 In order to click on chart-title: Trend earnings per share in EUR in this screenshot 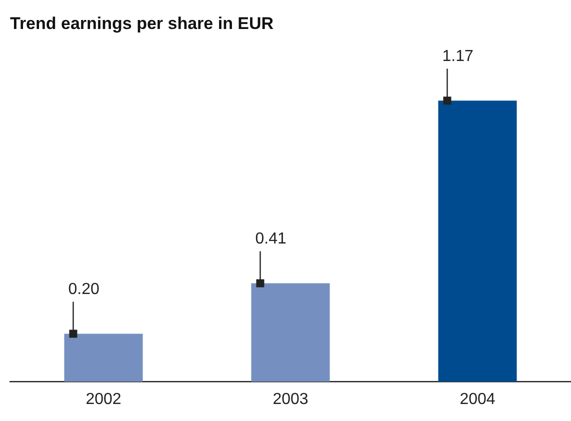, I will do `click(142, 23)`.